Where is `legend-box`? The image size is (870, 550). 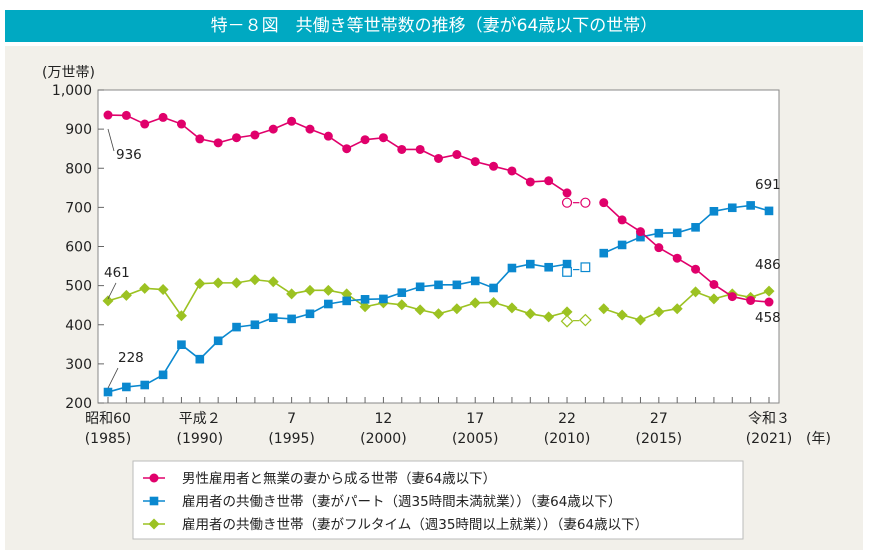
legend-box is located at coordinates (438, 500).